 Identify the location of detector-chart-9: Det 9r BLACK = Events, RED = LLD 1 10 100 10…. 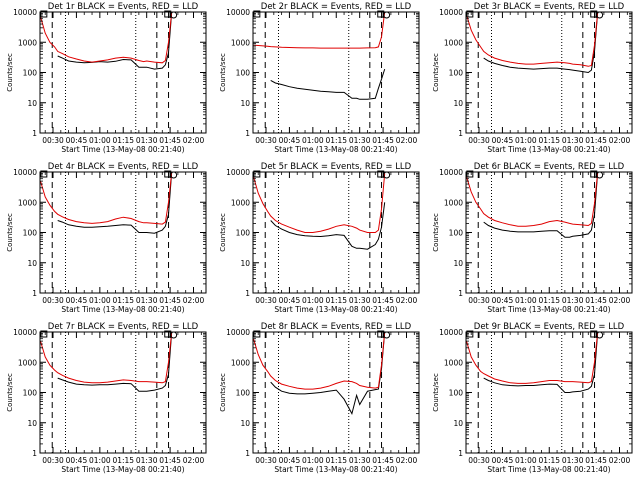
(532, 398).